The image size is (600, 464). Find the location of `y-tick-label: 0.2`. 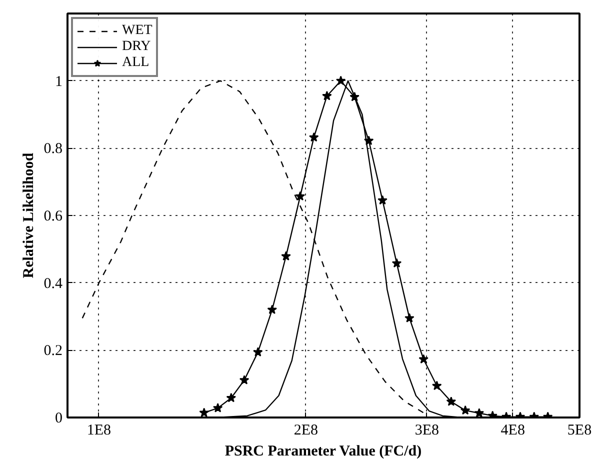

y-tick-label: 0.2 is located at coordinates (53, 351).